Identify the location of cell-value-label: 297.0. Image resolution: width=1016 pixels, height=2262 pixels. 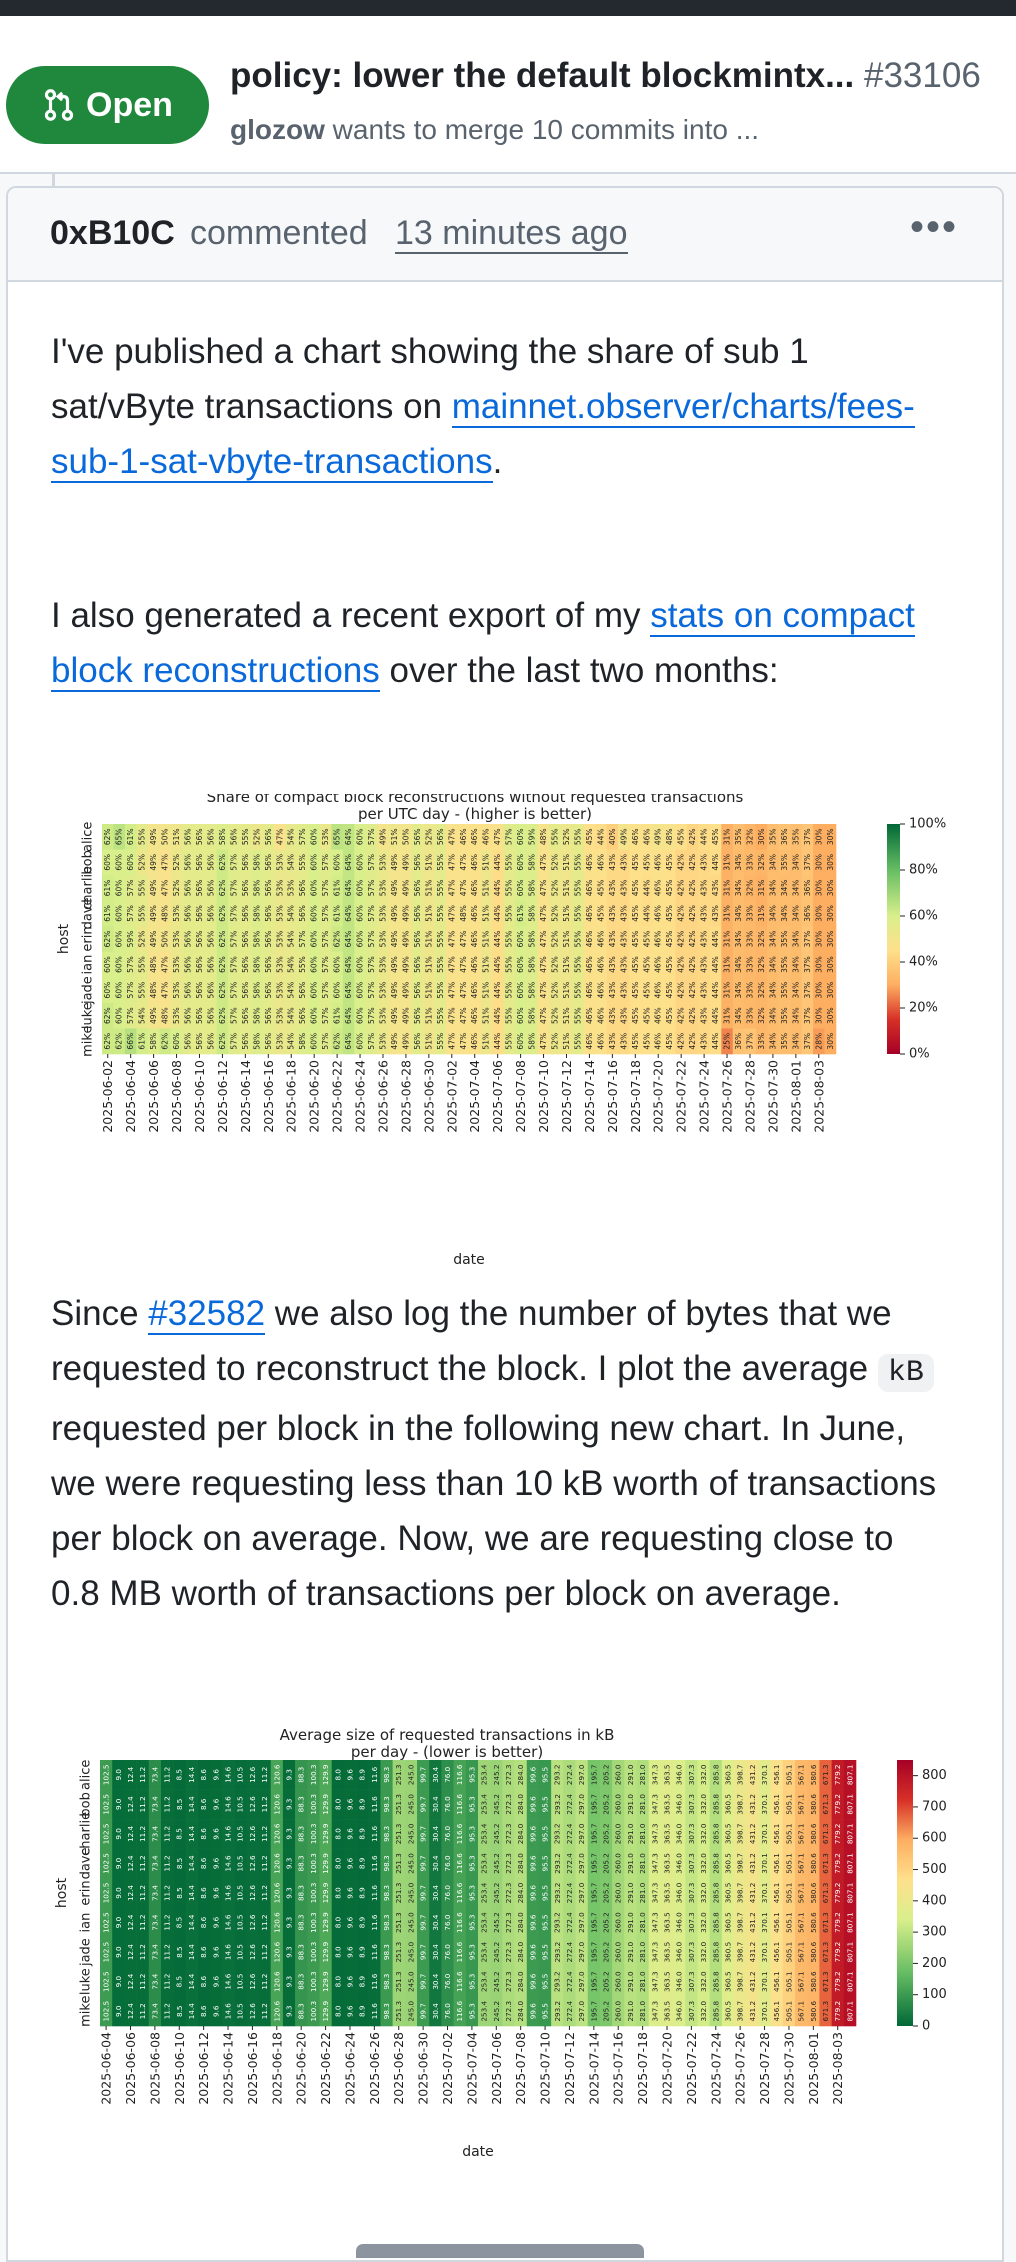
(581, 1981).